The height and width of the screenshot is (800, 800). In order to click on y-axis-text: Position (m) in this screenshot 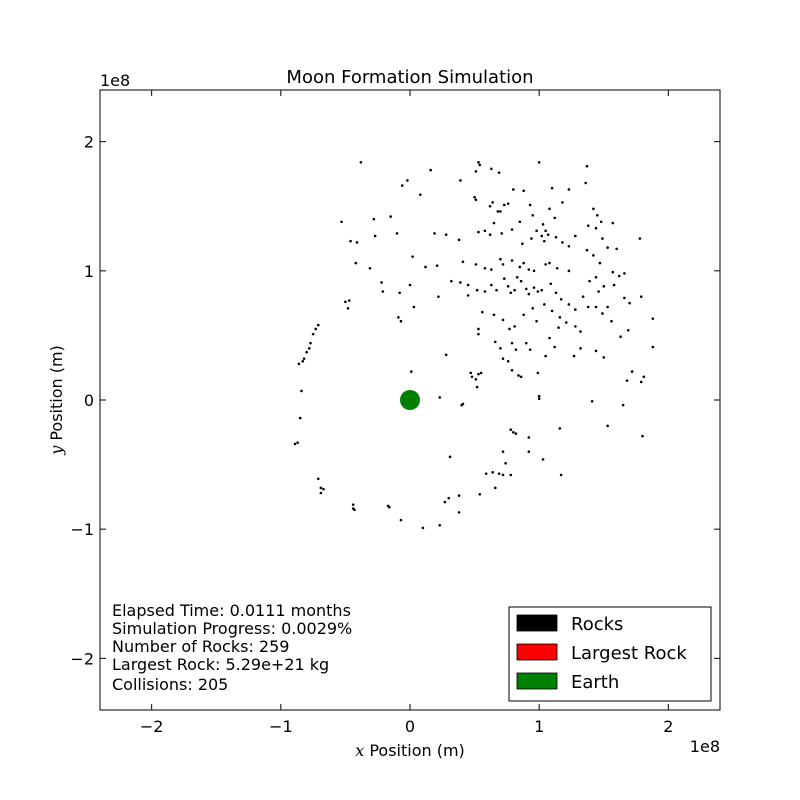, I will do `click(56, 395)`.